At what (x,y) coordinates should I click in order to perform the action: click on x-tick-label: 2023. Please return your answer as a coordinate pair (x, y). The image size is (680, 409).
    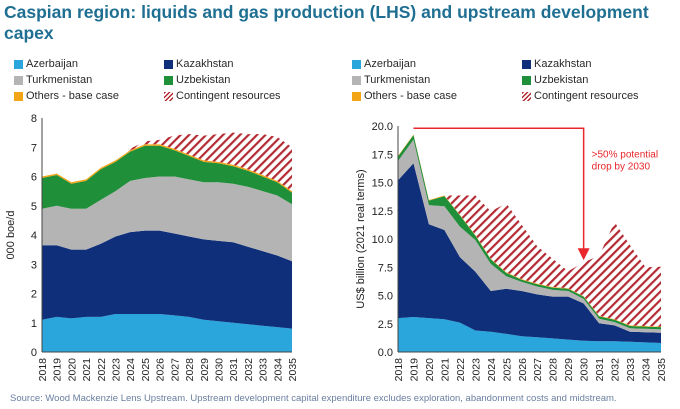
    Looking at the image, I should click on (476, 370).